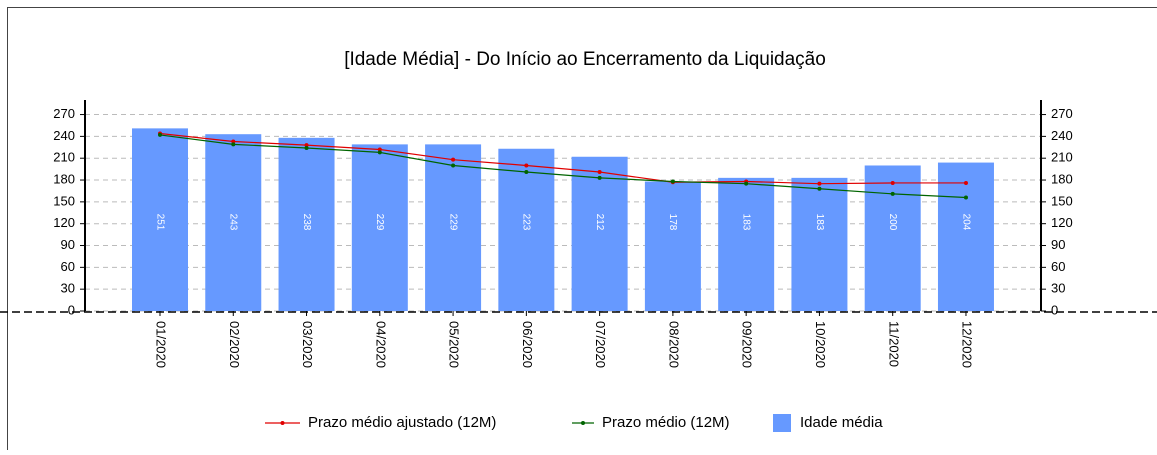  What do you see at coordinates (841, 422) in the screenshot?
I see `legend-label: Idade média` at bounding box center [841, 422].